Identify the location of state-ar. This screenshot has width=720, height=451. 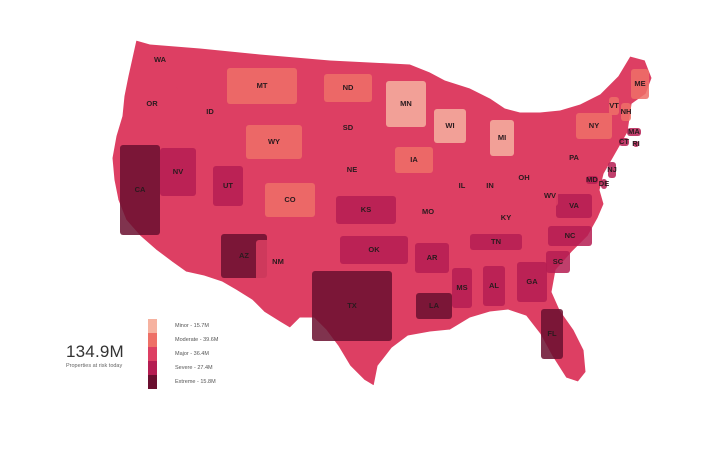
(432, 258).